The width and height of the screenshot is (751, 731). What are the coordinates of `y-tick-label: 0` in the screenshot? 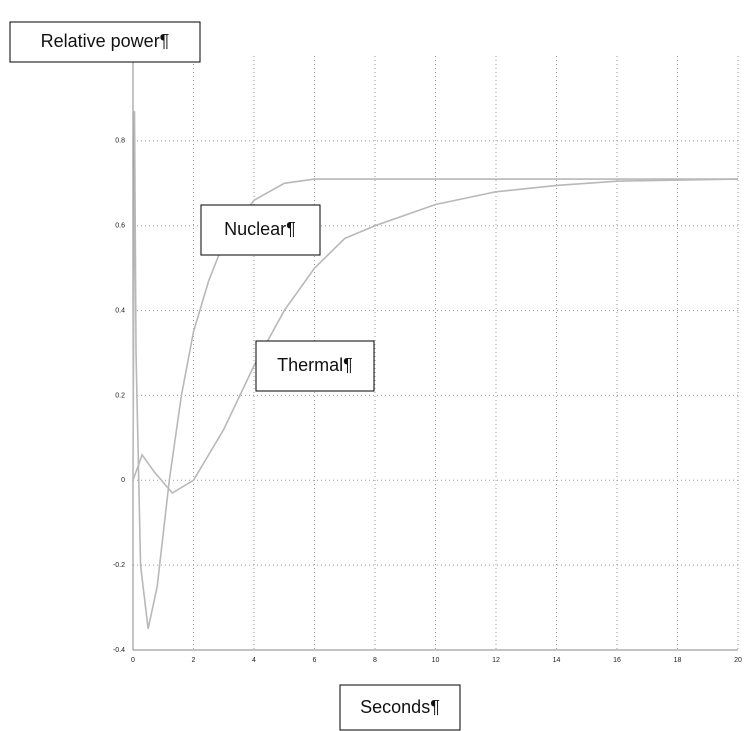 It's located at (123, 480).